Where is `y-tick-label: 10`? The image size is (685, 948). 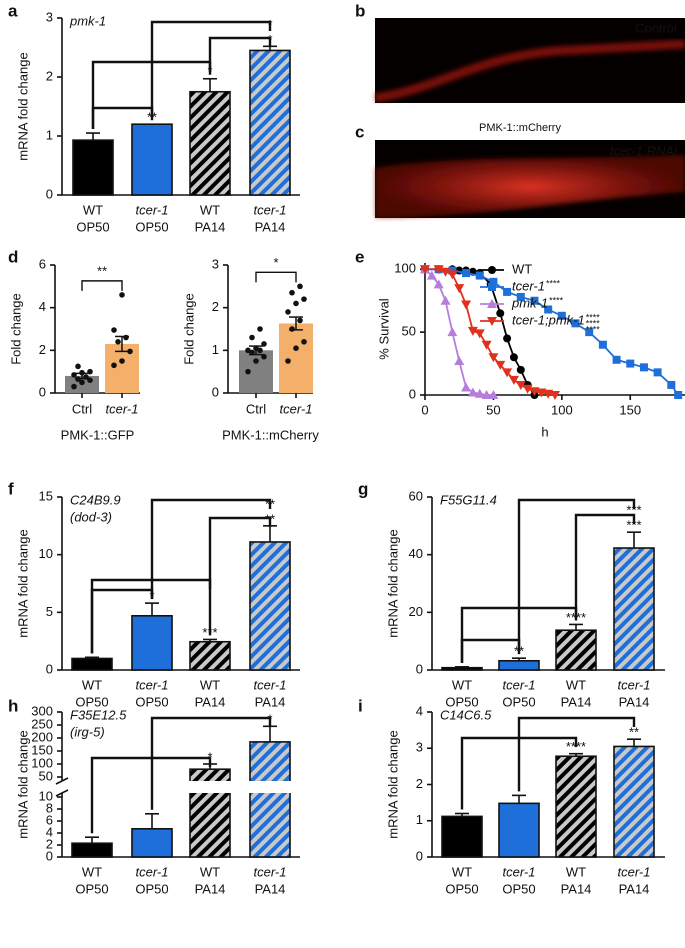
y-tick-label: 10 is located at coordinates (46, 795).